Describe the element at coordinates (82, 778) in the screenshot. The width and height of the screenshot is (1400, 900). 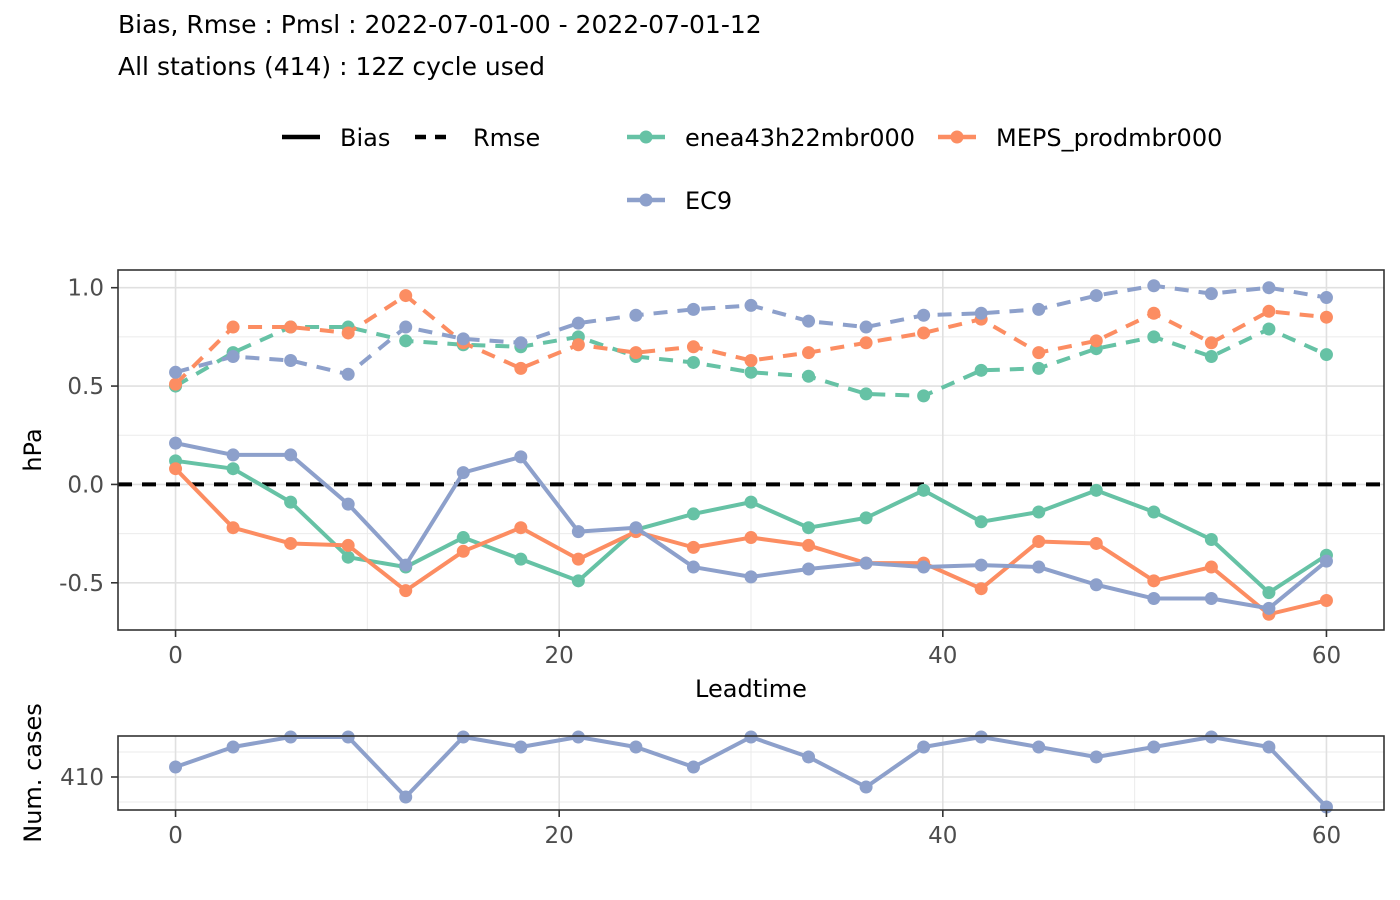
I see `y-tick-label: 410` at that location.